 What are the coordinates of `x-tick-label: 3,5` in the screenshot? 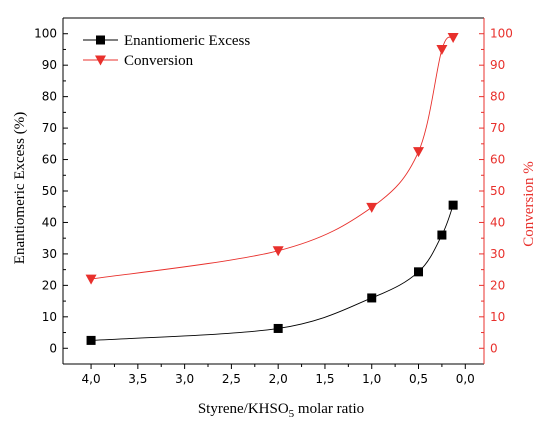 It's located at (137, 379).